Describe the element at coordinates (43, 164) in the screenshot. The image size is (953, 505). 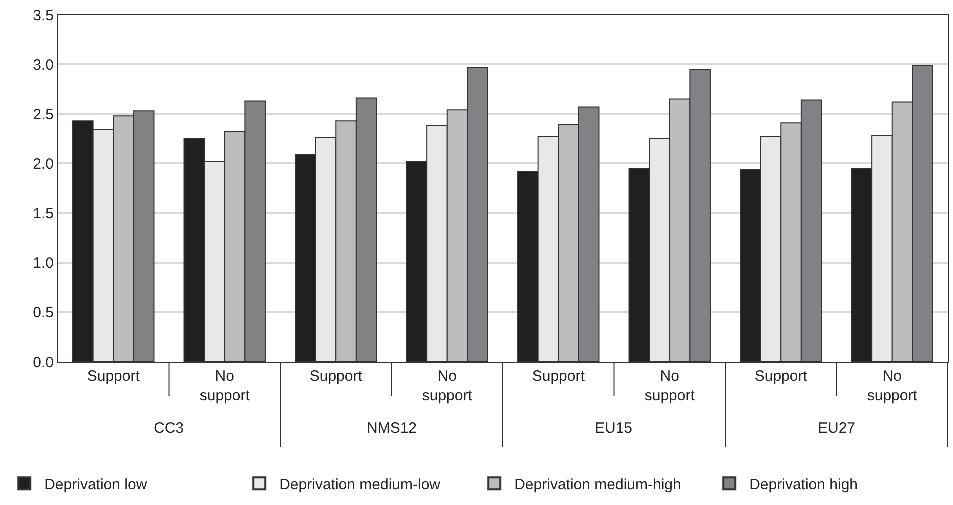
I see `y-tick-label: 2.0` at that location.